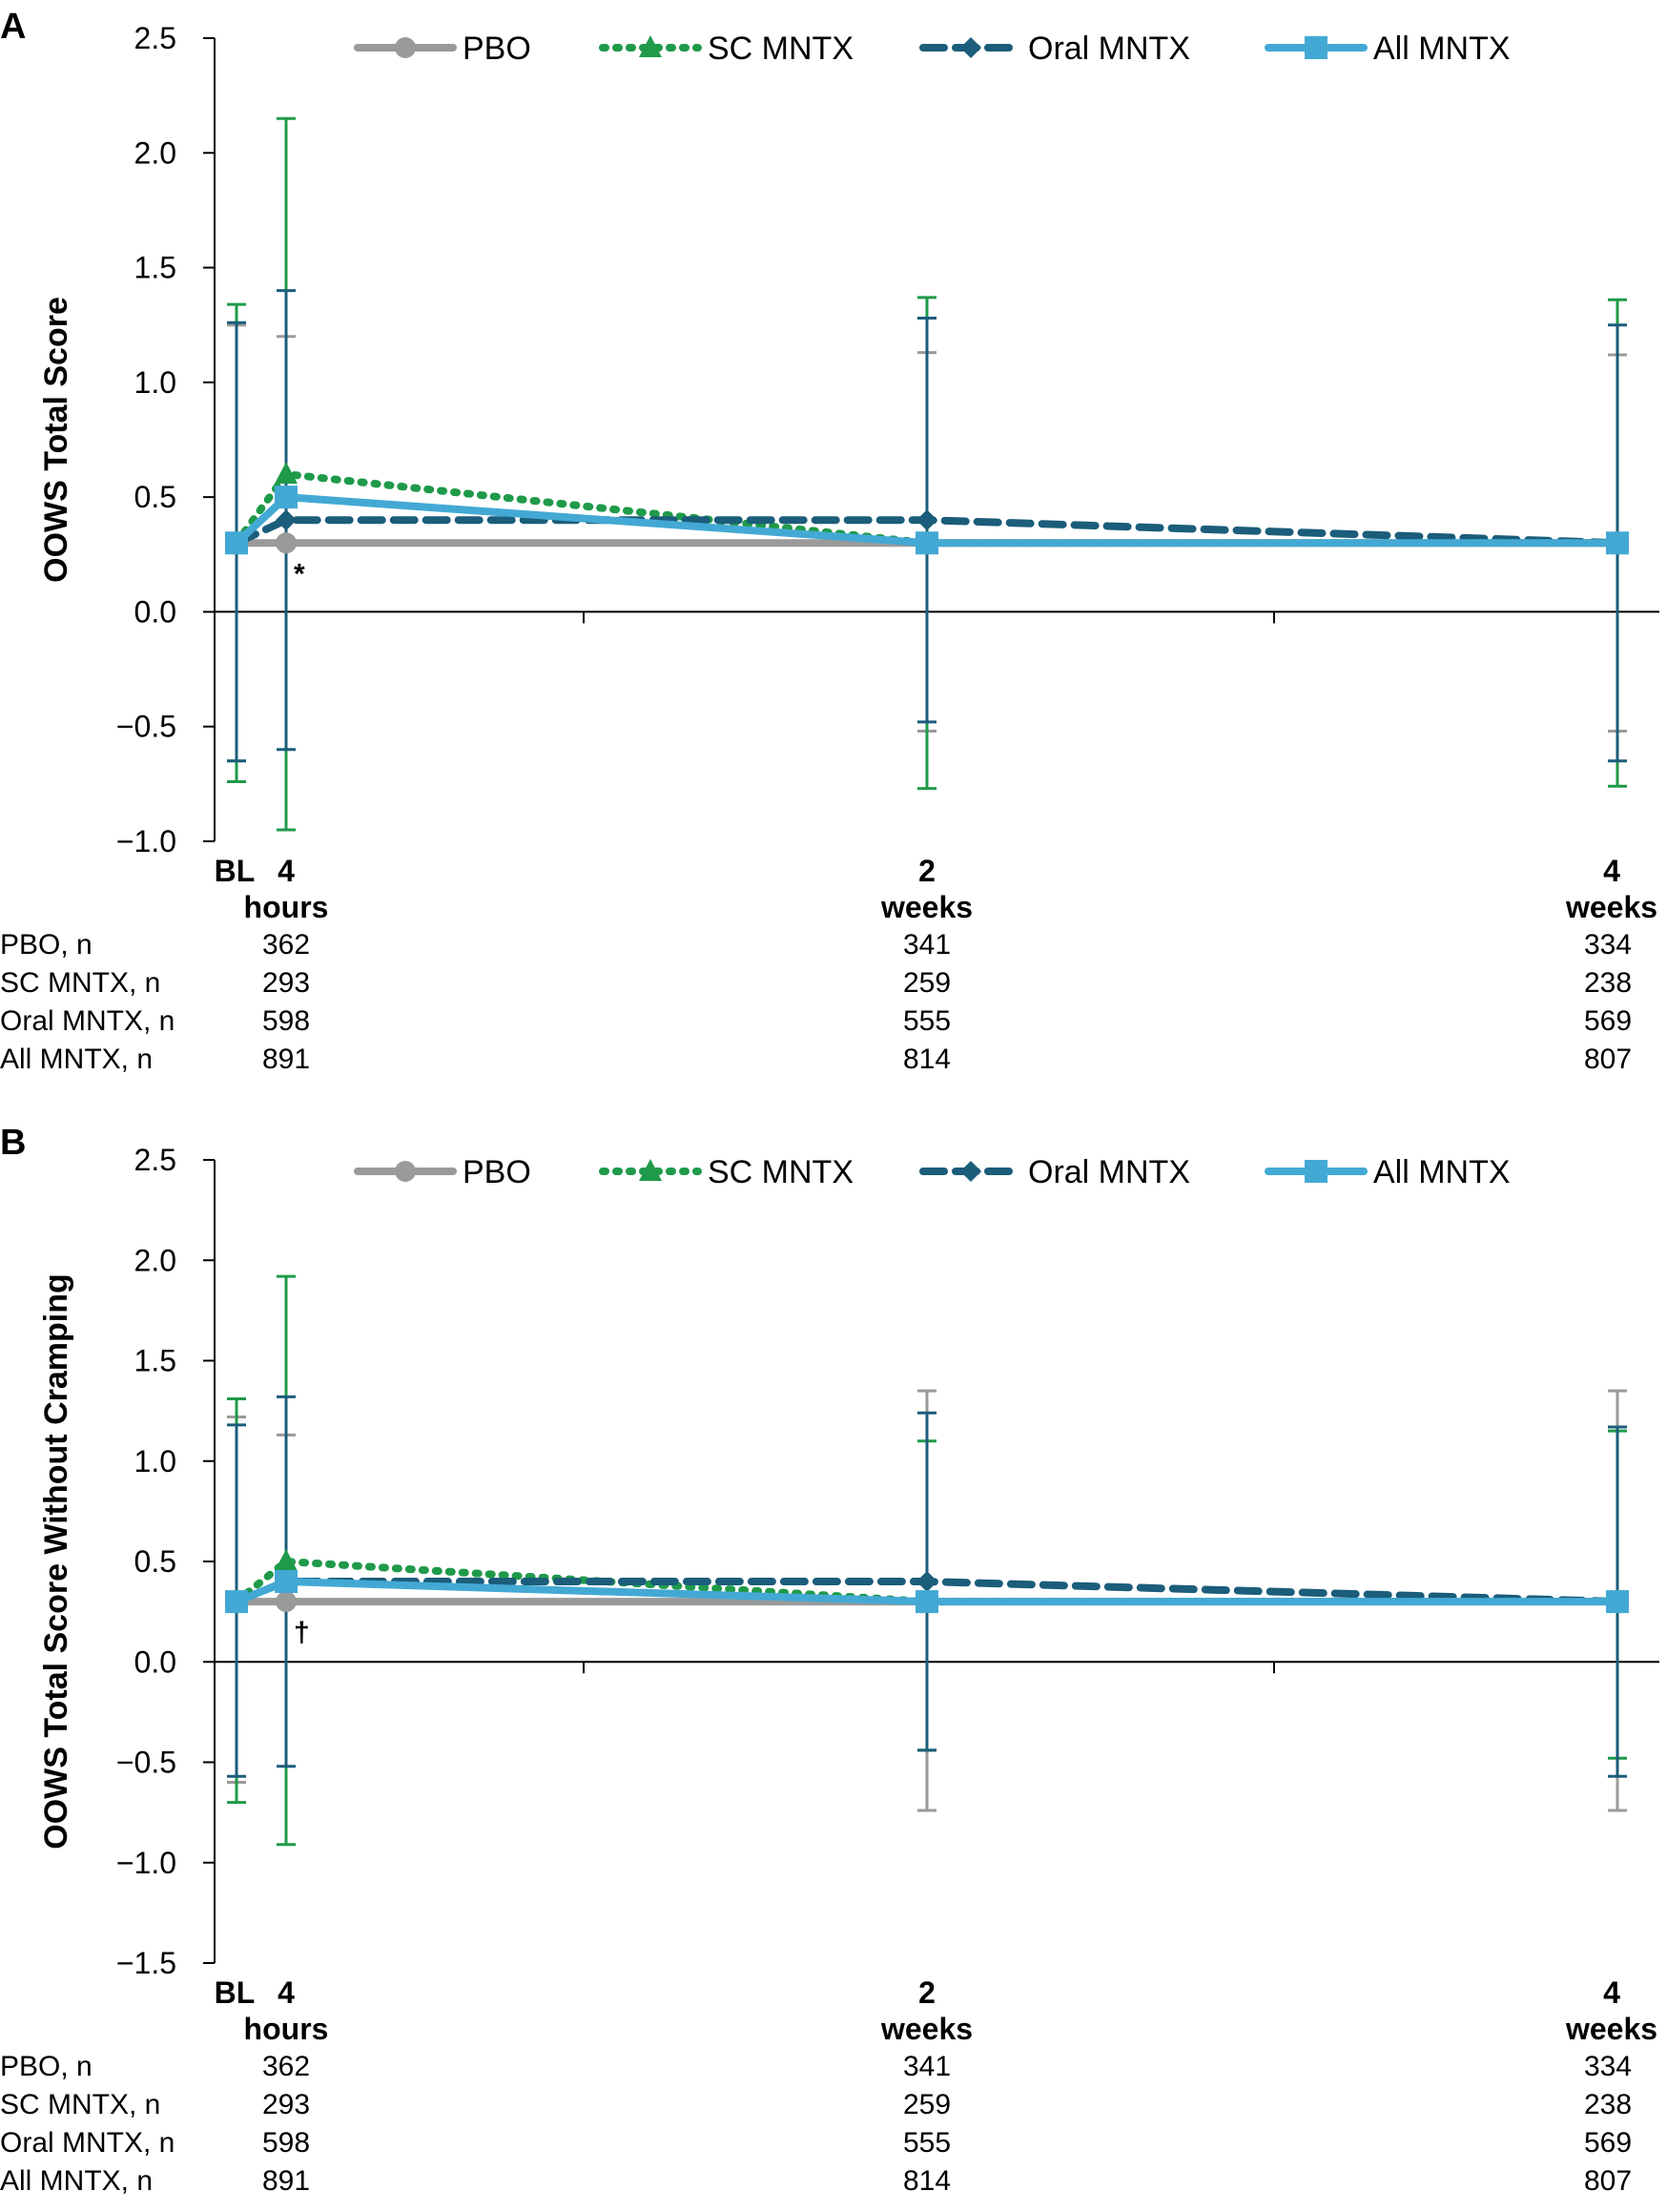 The height and width of the screenshot is (2212, 1667). I want to click on n-table-row-label: Oral MNTX, n, so click(87, 1021).